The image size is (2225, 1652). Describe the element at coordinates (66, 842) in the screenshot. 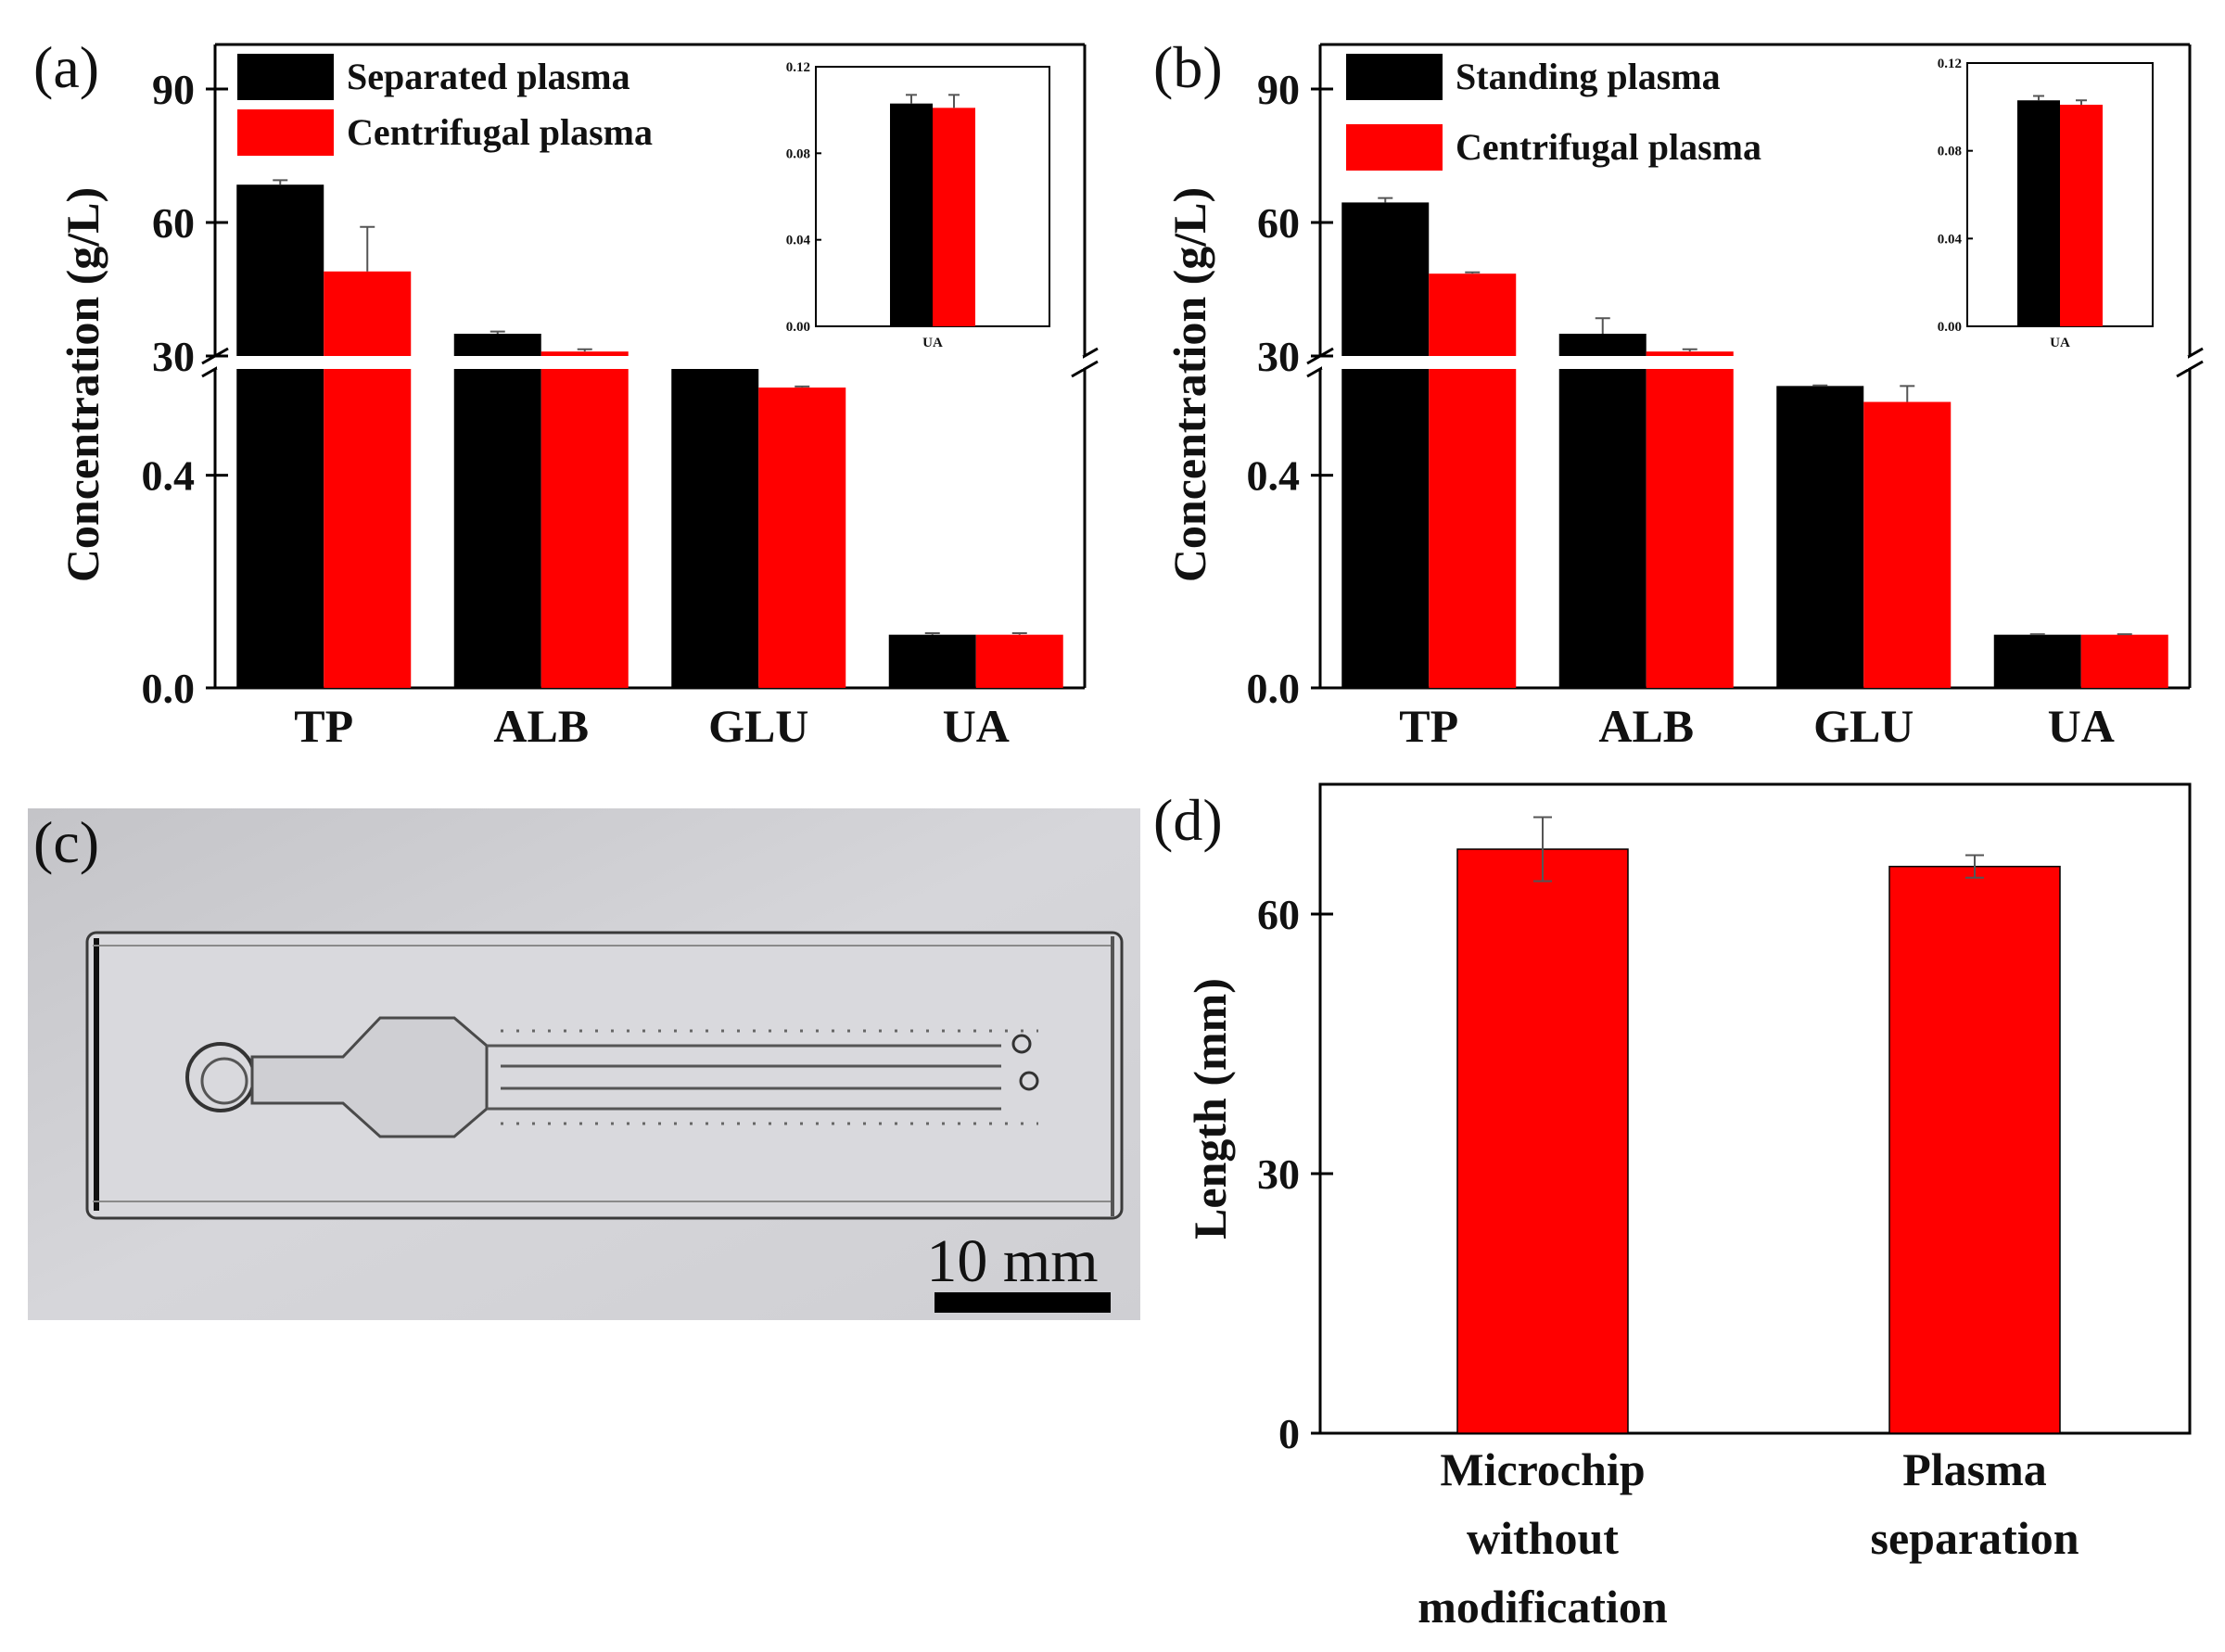

I see `panel-label-c: (c)` at that location.